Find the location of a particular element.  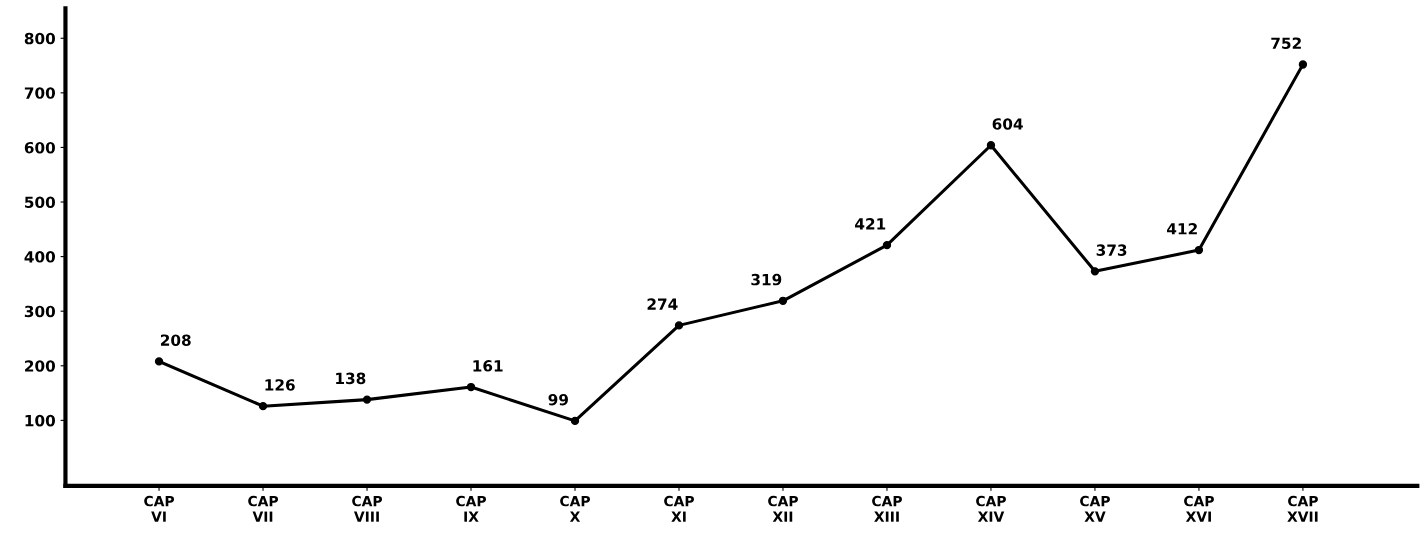

data-label: 138 is located at coordinates (351, 378).